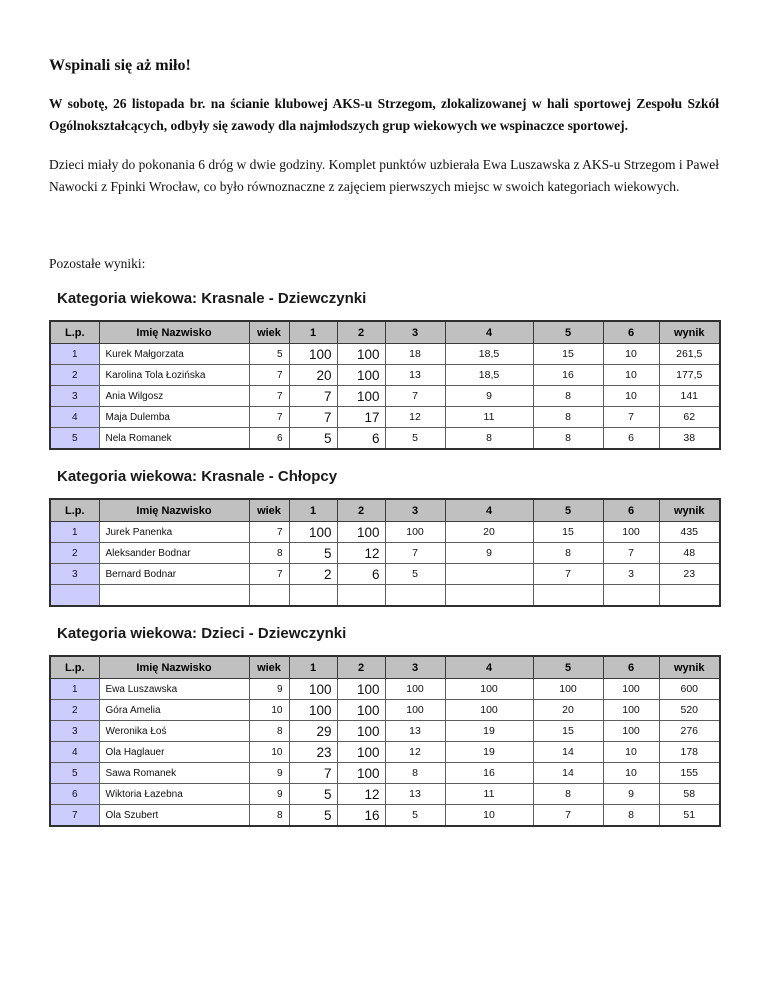 This screenshot has height=994, width=768. I want to click on table-cell: 18, so click(415, 354).